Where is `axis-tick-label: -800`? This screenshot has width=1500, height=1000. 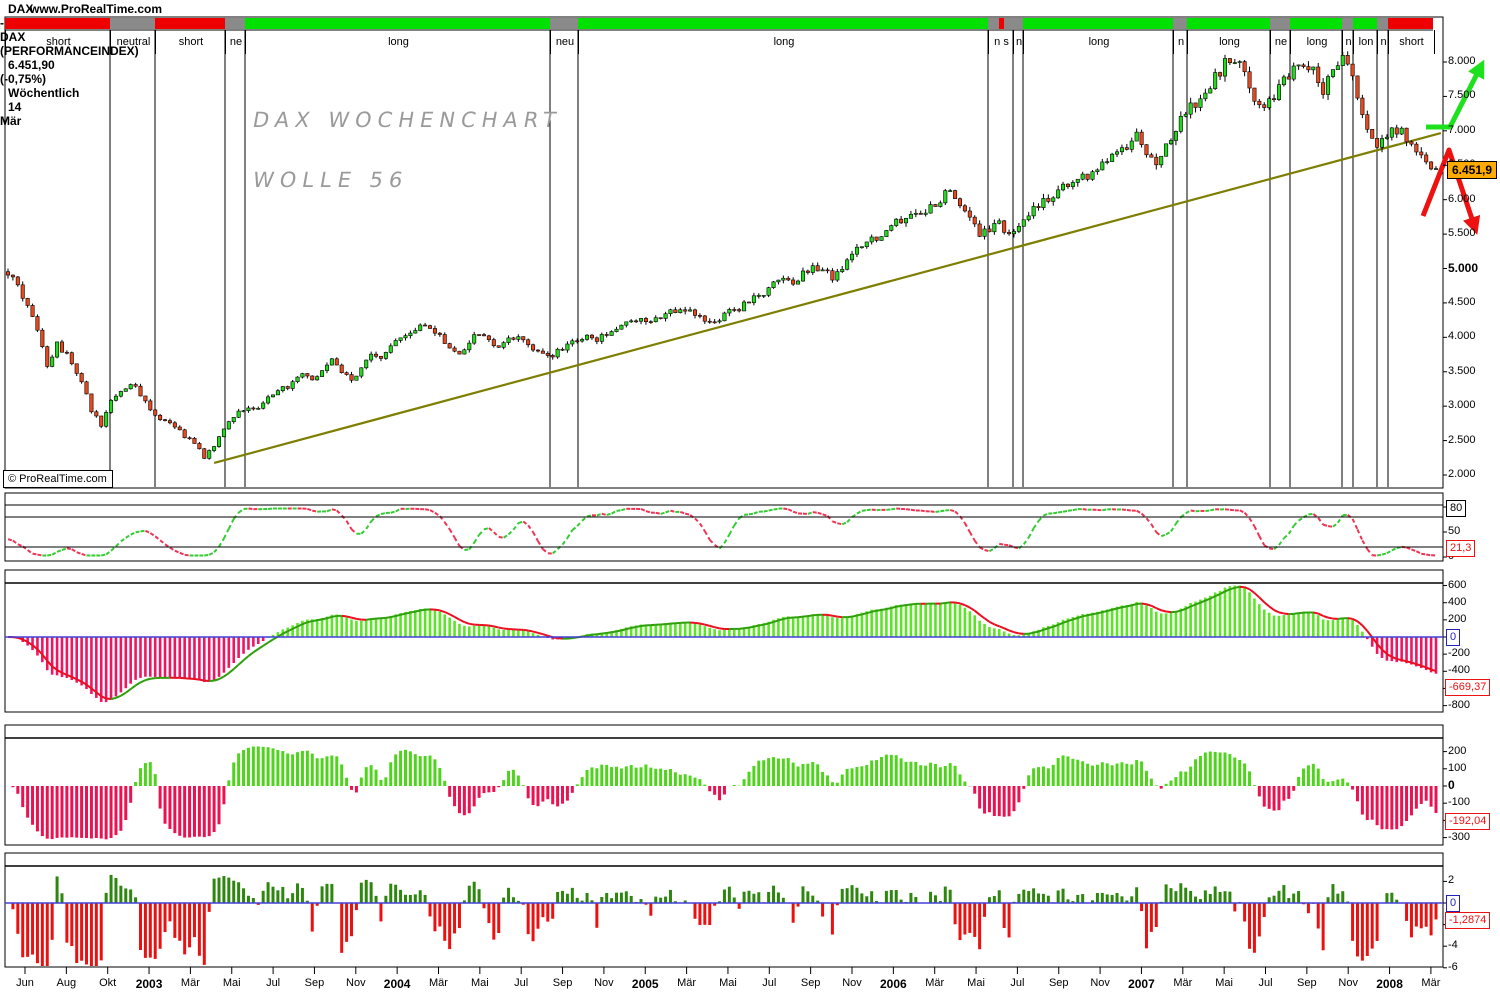 axis-tick-label: -800 is located at coordinates (1459, 704).